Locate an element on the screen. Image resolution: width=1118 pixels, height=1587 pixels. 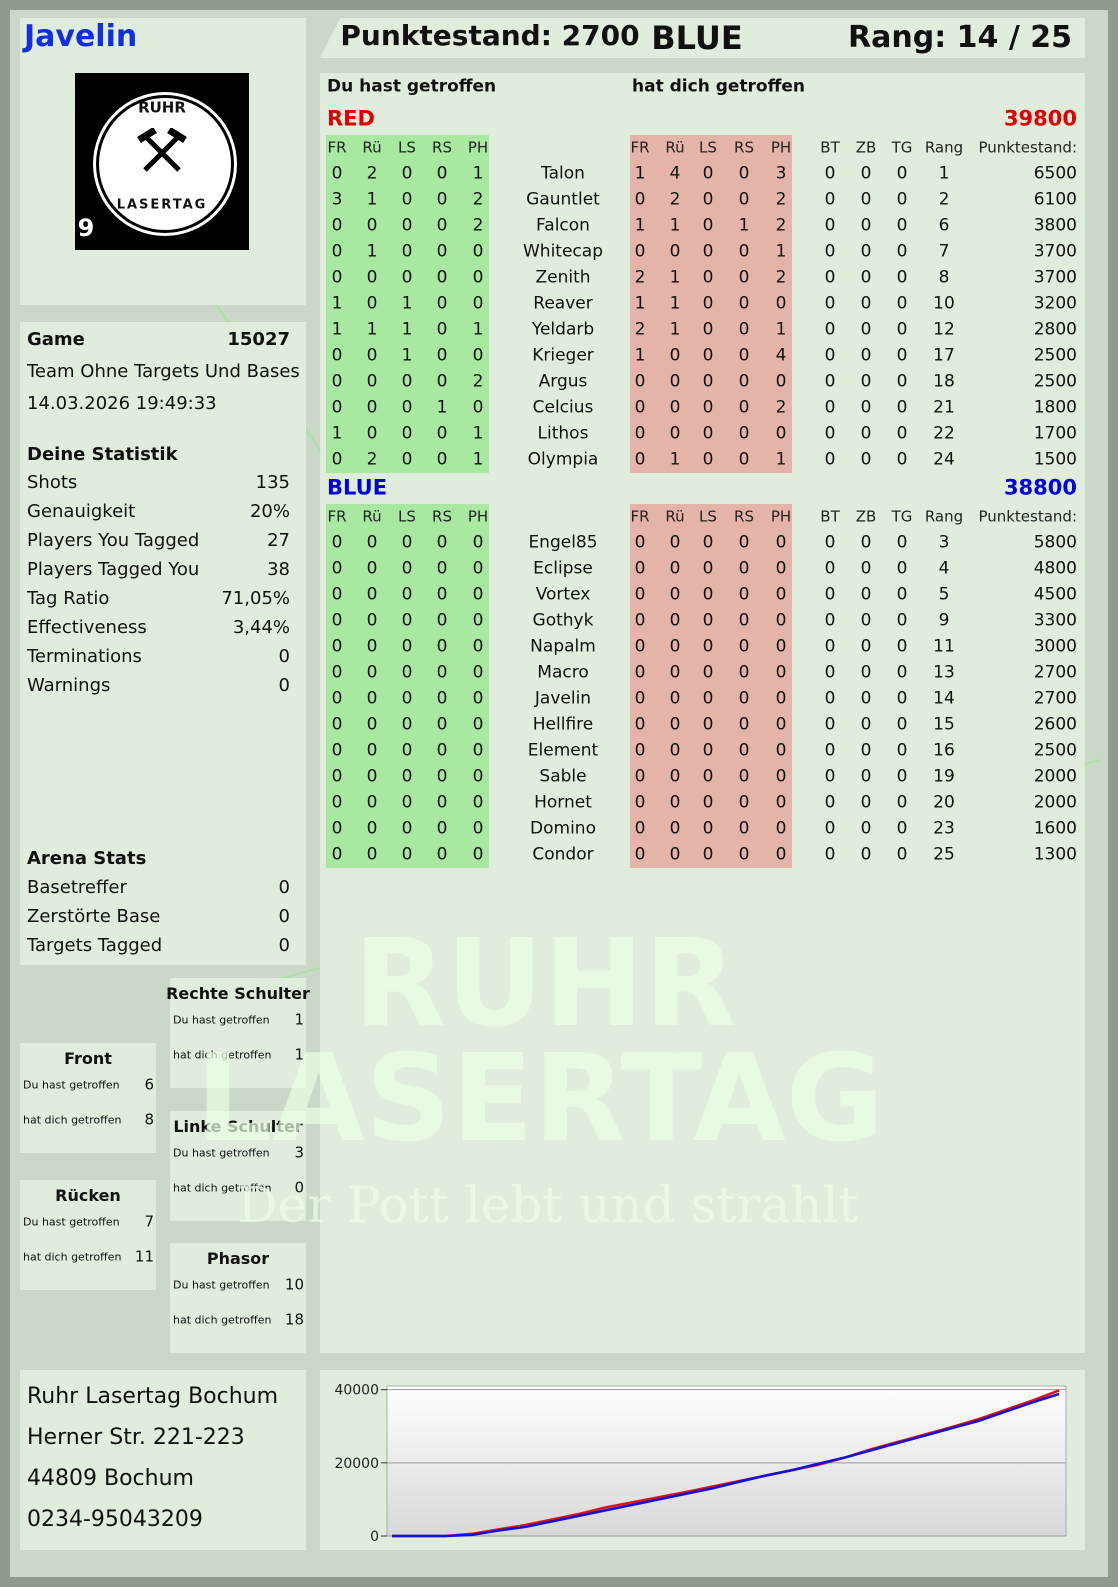
table-cell: 1700 is located at coordinates (1055, 433).